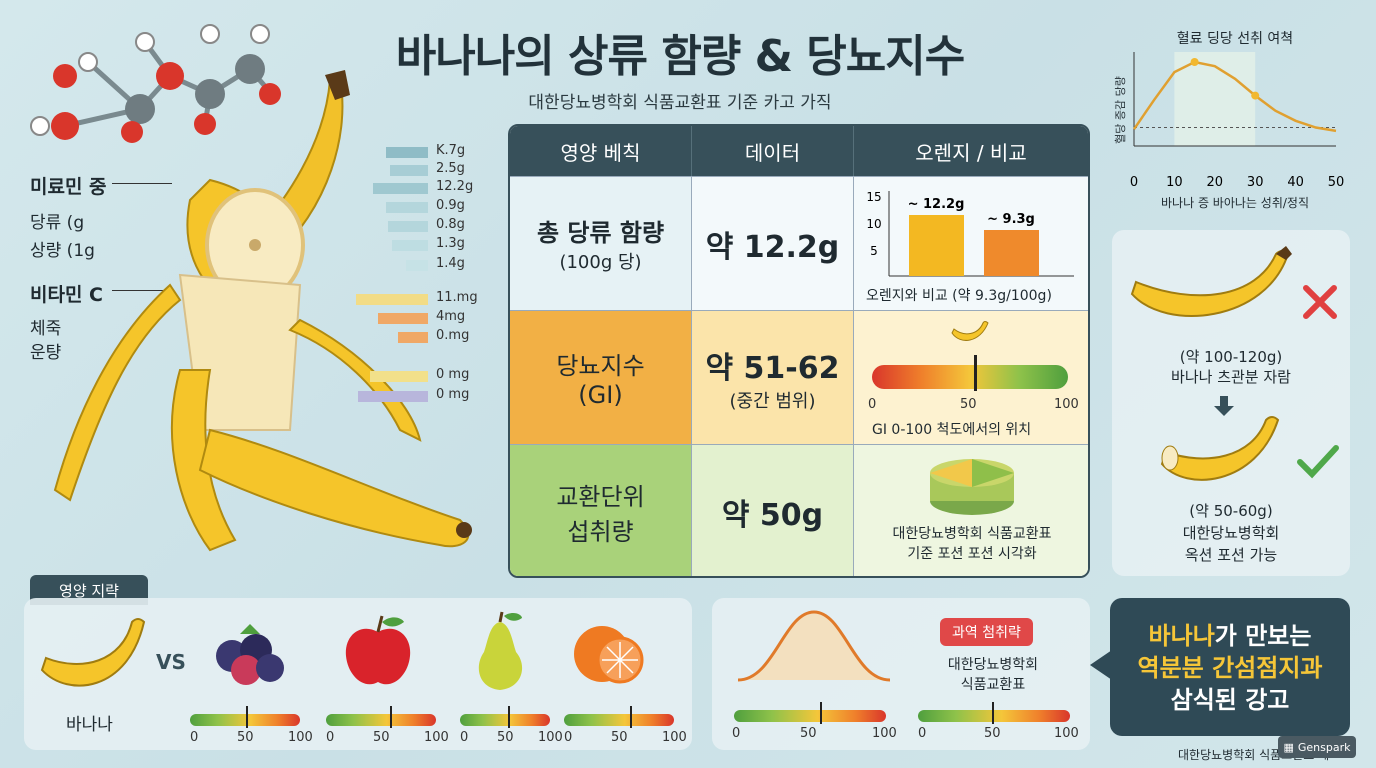  Describe the element at coordinates (1231, 533) in the screenshot. I see `small-portion-source: 대한당뇨병학회` at that location.